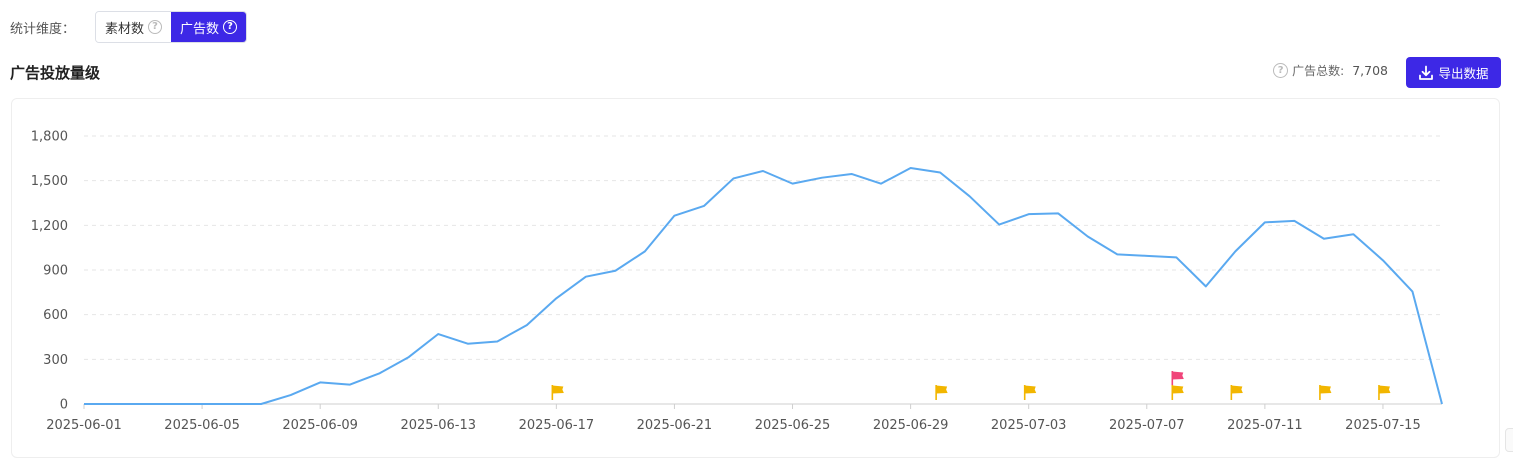 This screenshot has height=458, width=1513. What do you see at coordinates (84, 425) in the screenshot?
I see `x-tick-label: 2025-06-01` at bounding box center [84, 425].